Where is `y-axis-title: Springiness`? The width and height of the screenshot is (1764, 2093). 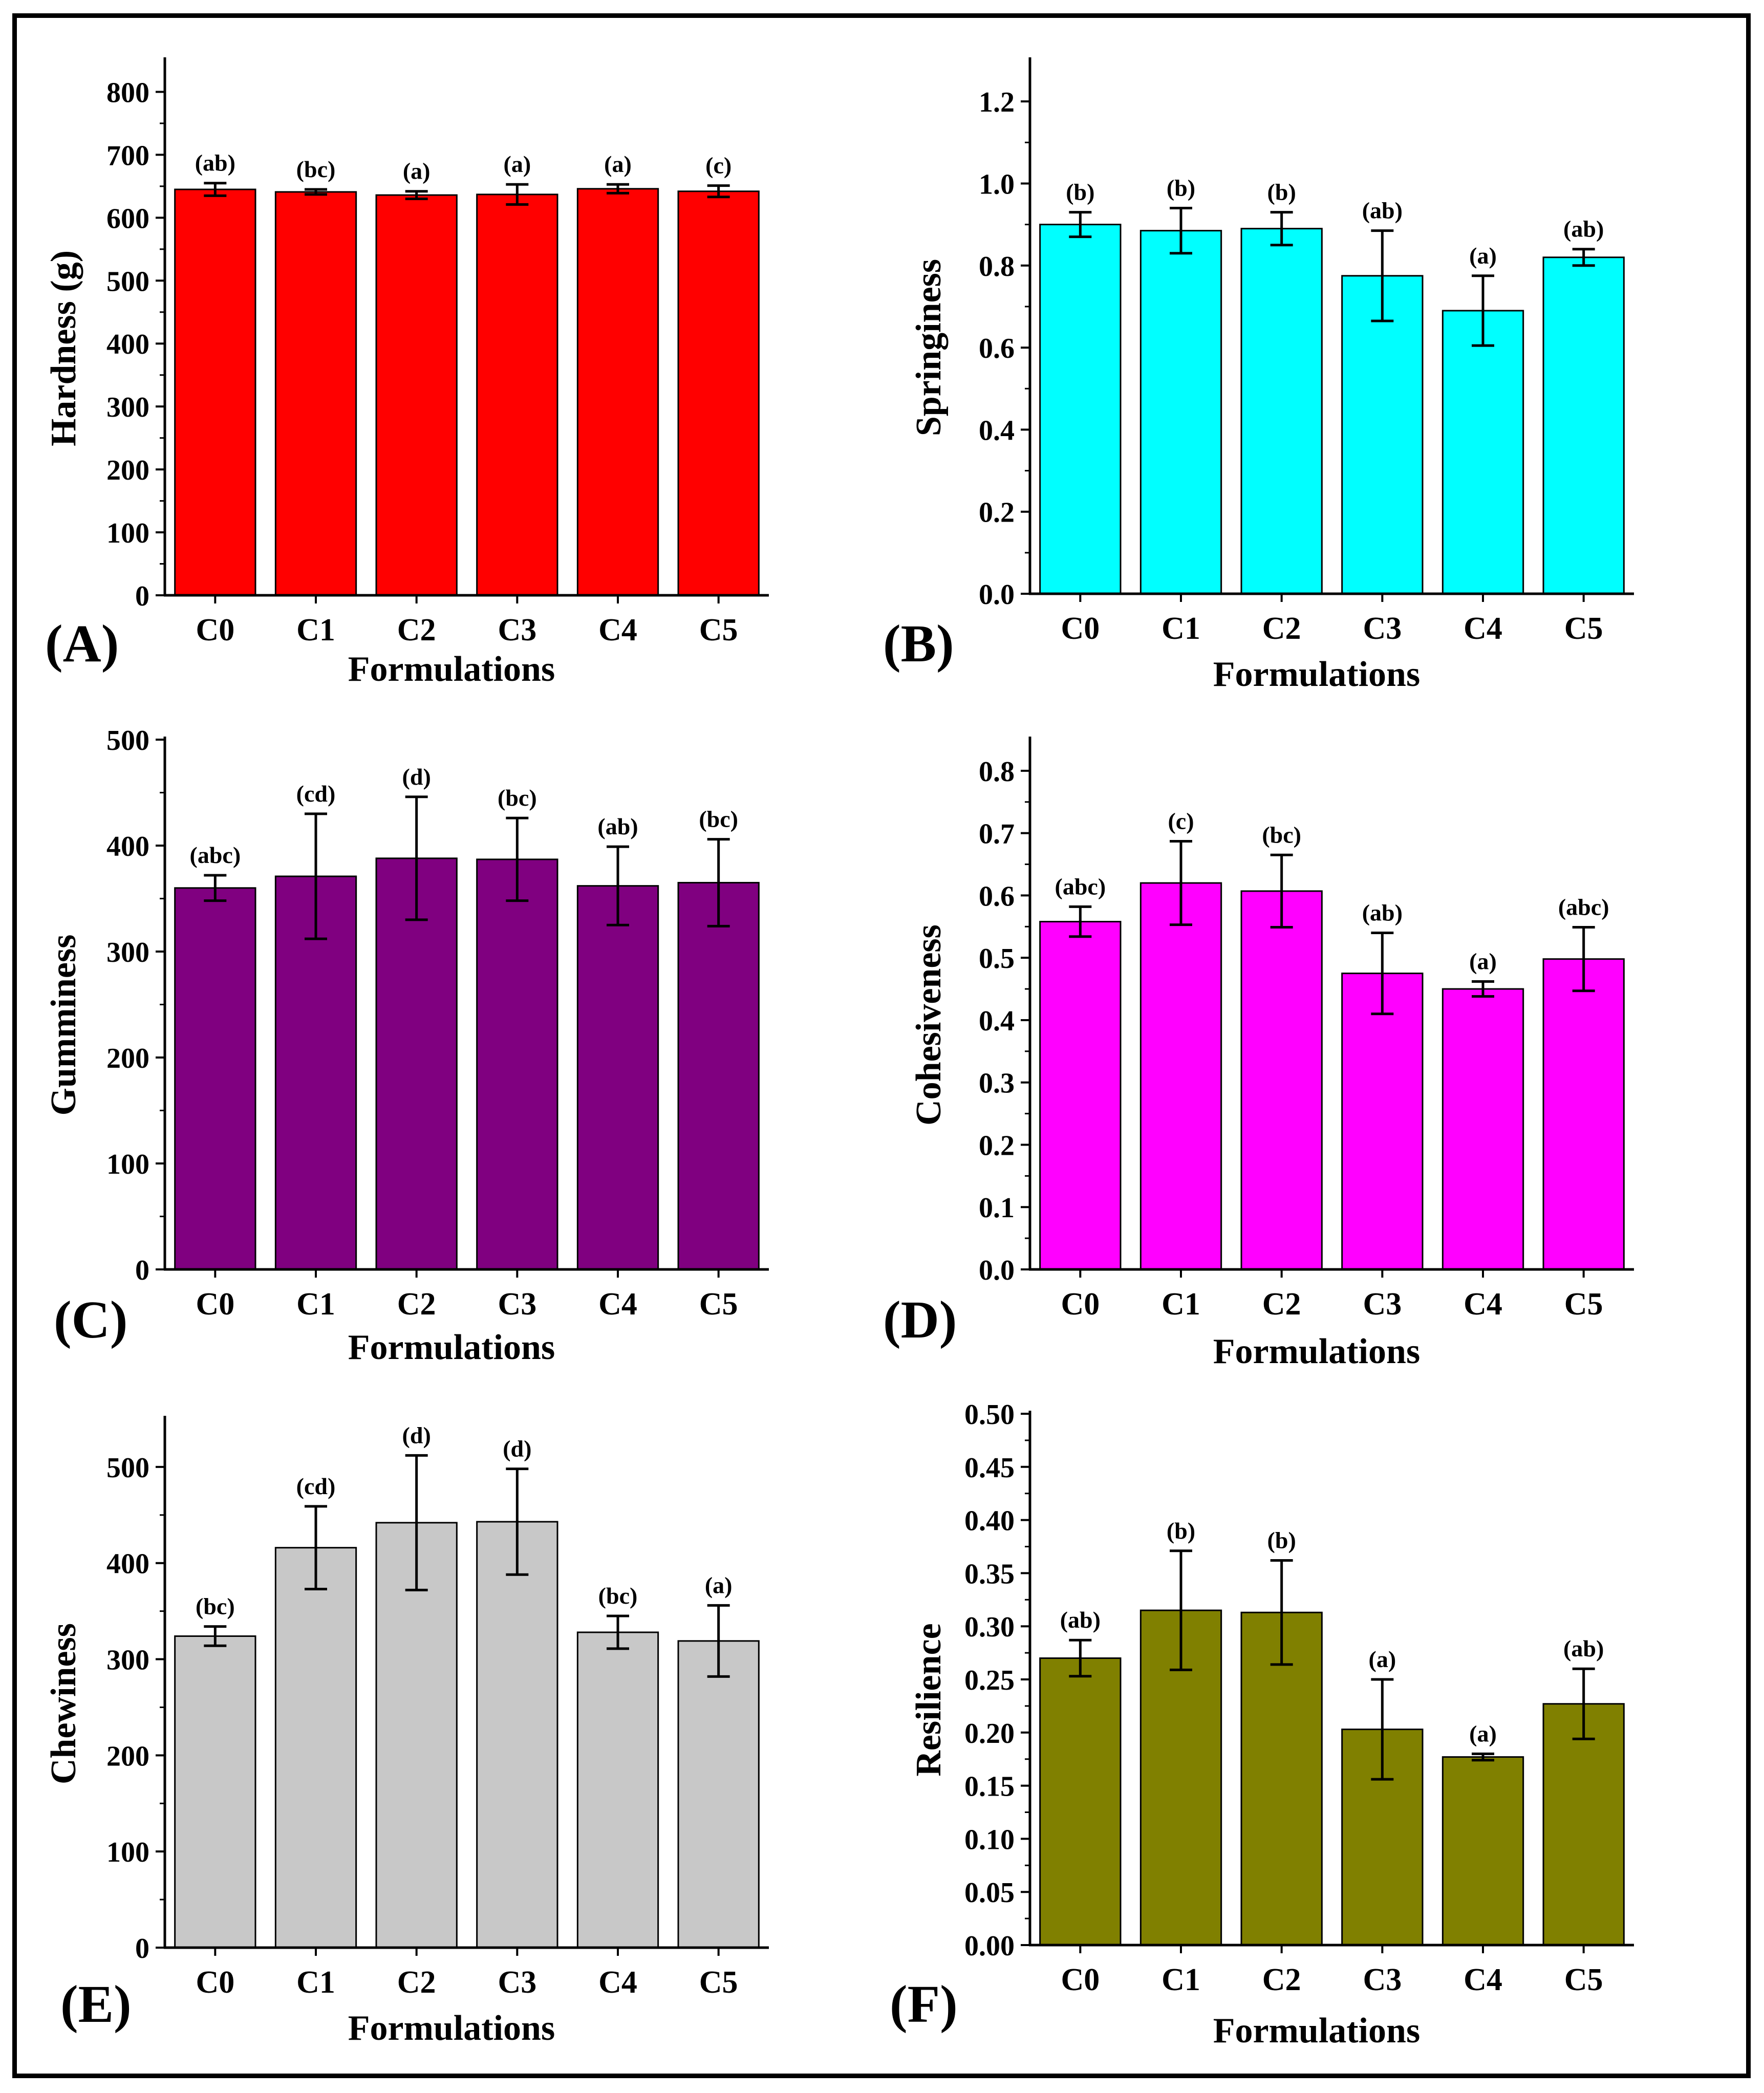 y-axis-title: Springiness is located at coordinates (929, 347).